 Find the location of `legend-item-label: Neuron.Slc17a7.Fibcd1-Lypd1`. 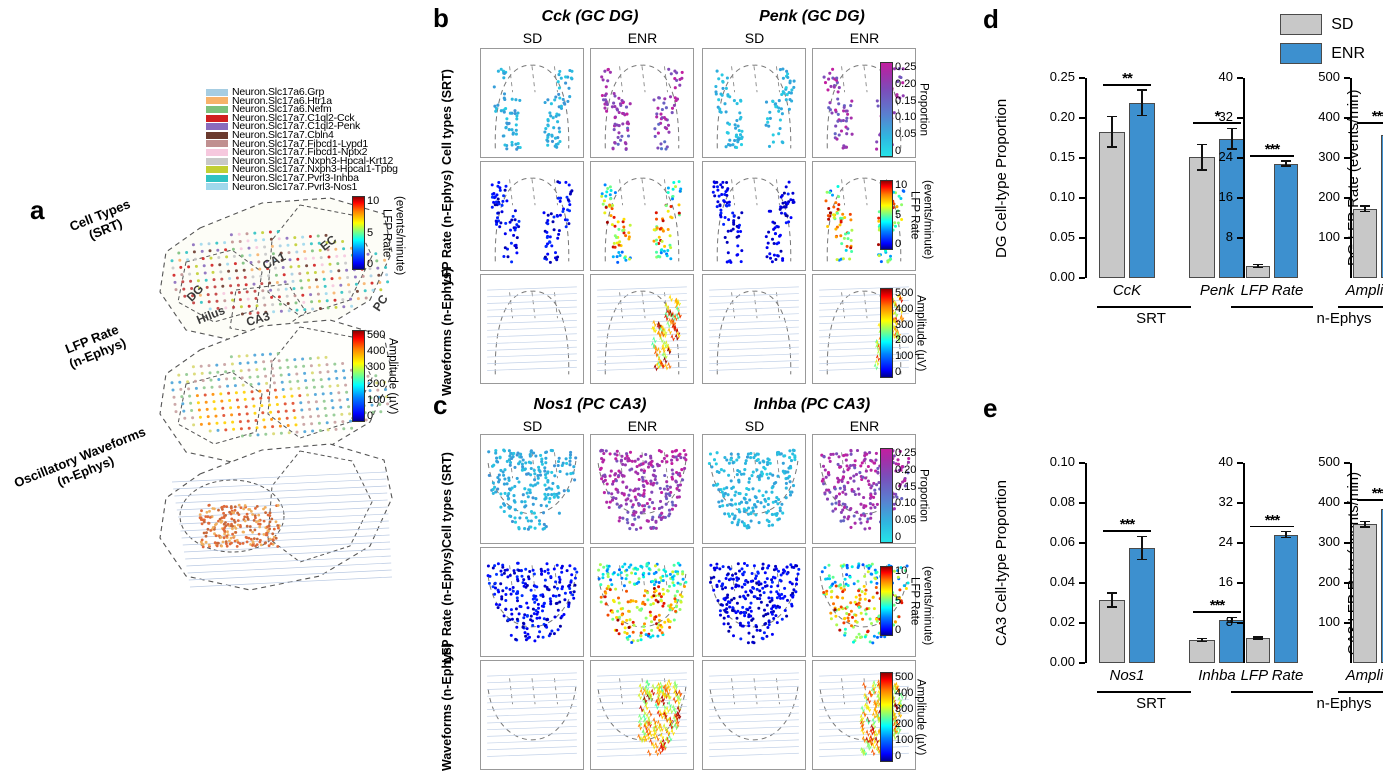

legend-item-label: Neuron.Slc17a7.Fibcd1-Lypd1 is located at coordinates (300, 143).